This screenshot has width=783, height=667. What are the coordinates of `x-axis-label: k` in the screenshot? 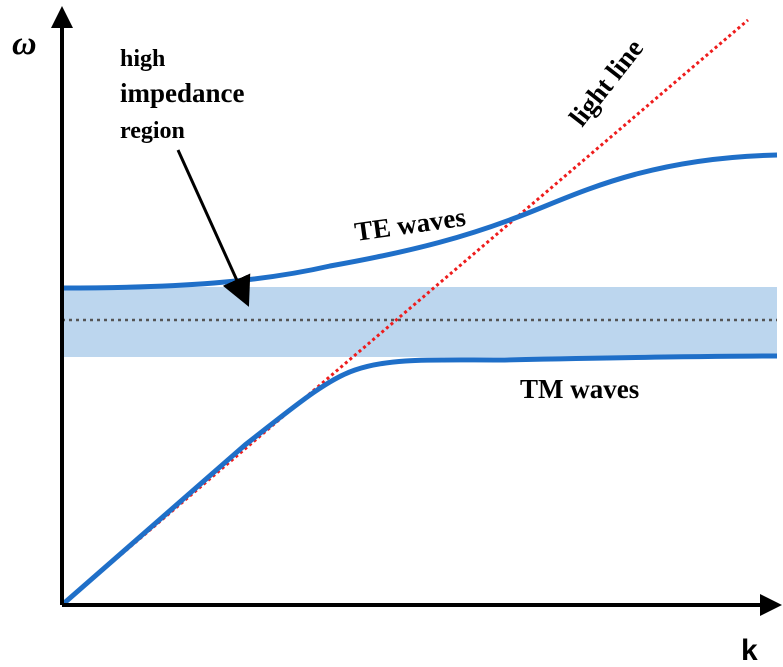 It's located at (749, 650).